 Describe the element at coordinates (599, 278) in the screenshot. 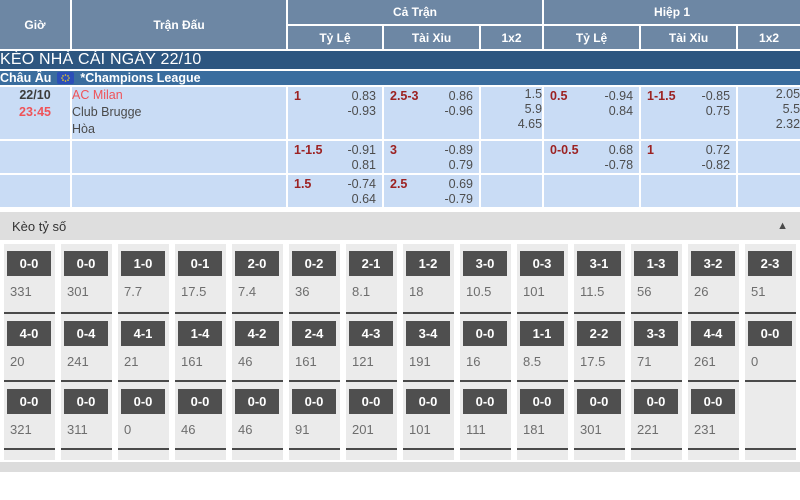

I see `score-odds-cell: 3-1 11.5` at that location.